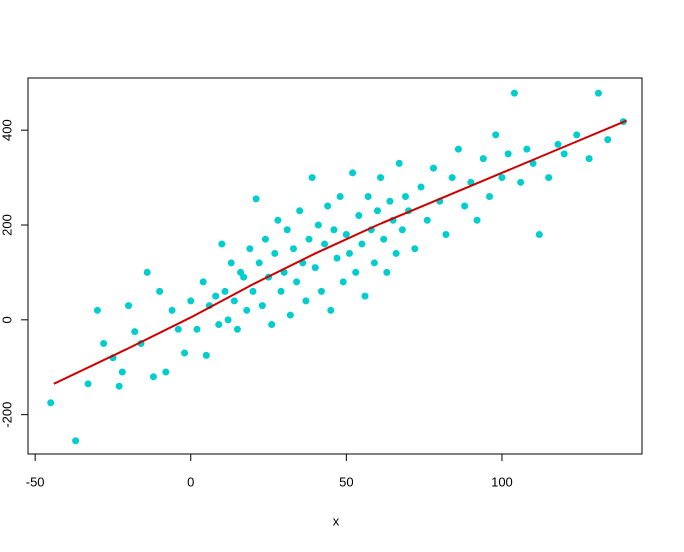 The image size is (684, 552). What do you see at coordinates (7, 319) in the screenshot?
I see `y-tick-label: 0` at bounding box center [7, 319].